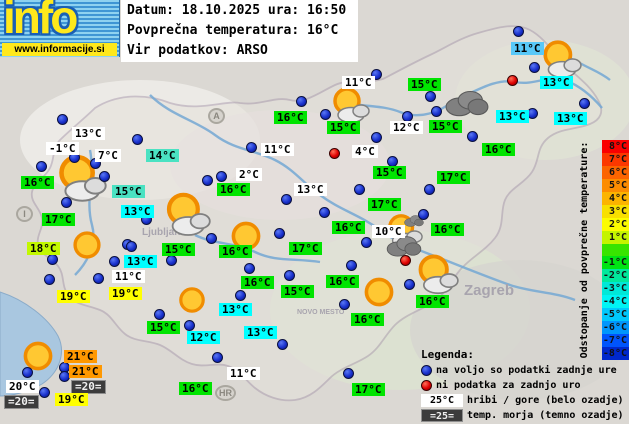 Image resolution: width=629 pixels, height=424 pixels. What do you see at coordinates (108, 155) in the screenshot?
I see `station-temp-label: 7°C` at bounding box center [108, 155].